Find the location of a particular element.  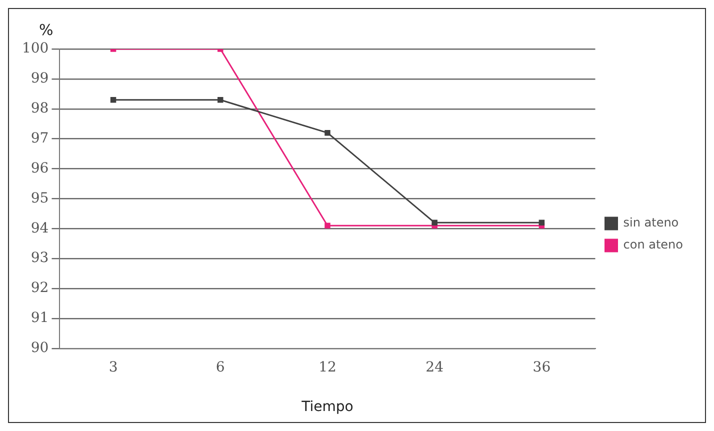

y-tick-label: 98 is located at coordinates (39, 108).